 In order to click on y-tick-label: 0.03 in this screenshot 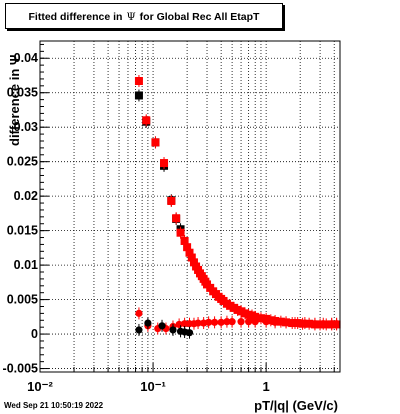, I will do `click(26, 127)`.